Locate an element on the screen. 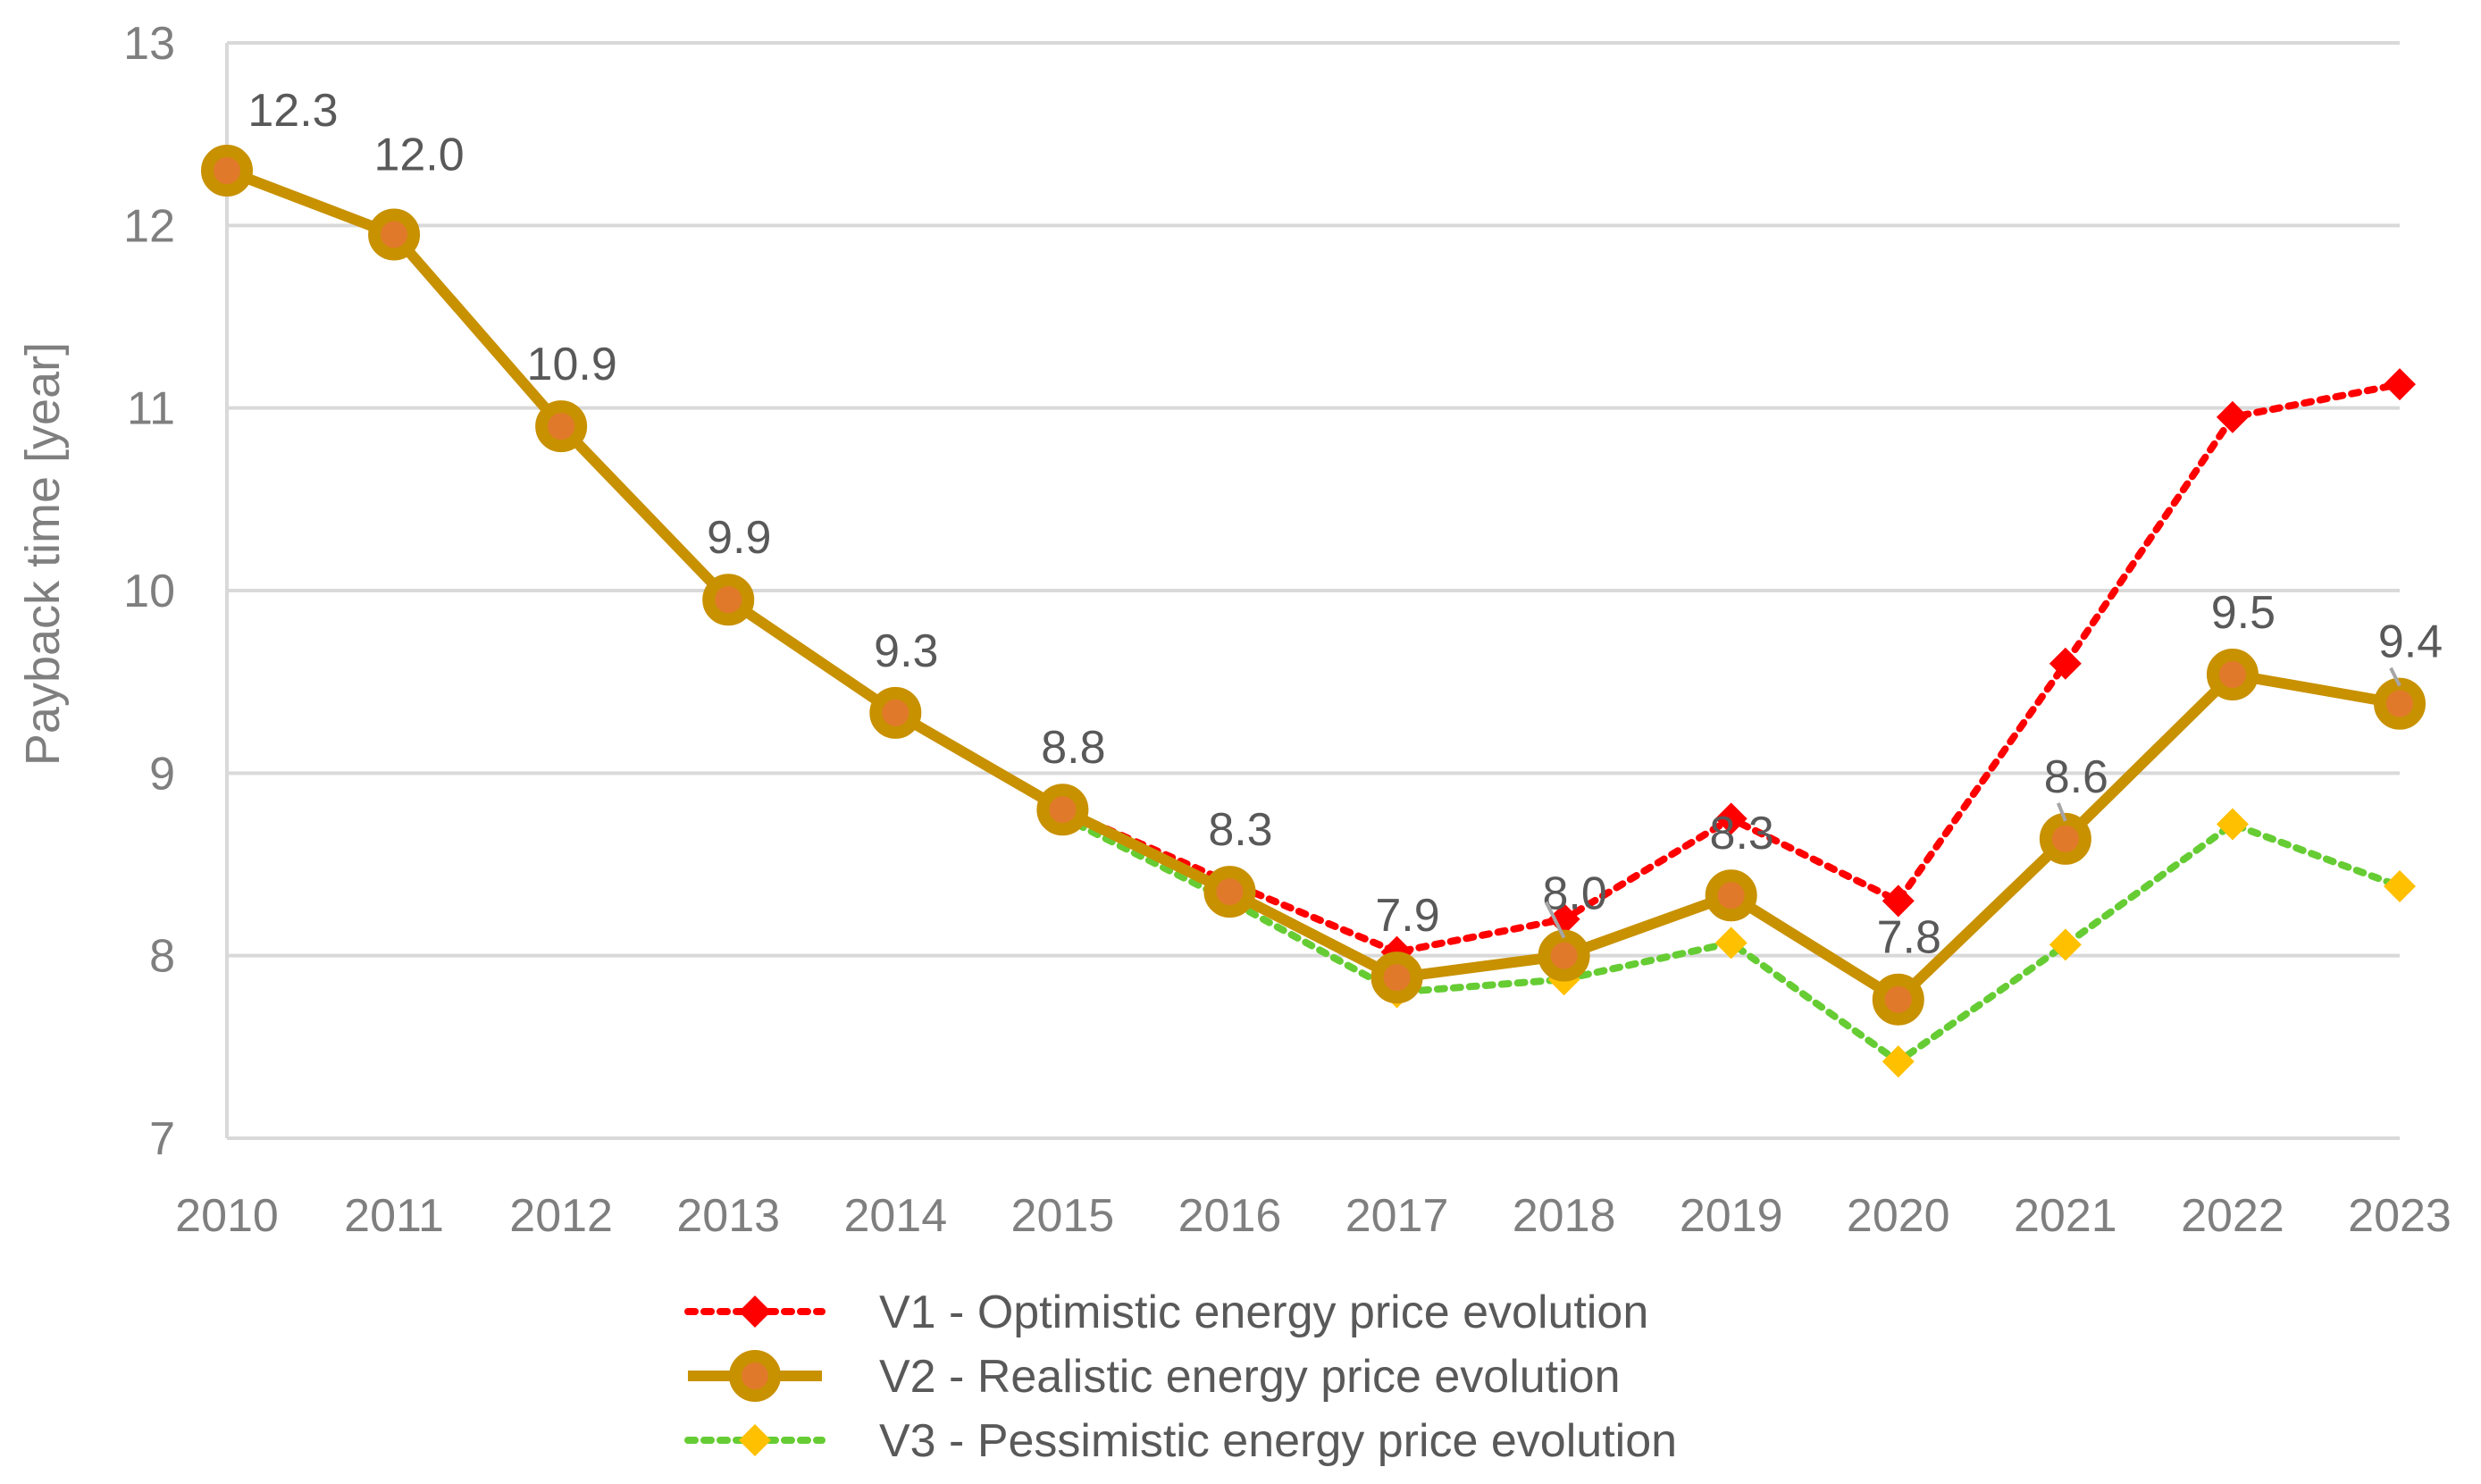 This screenshot has height=1484, width=2481. data-label: 8.8 is located at coordinates (1073, 748).